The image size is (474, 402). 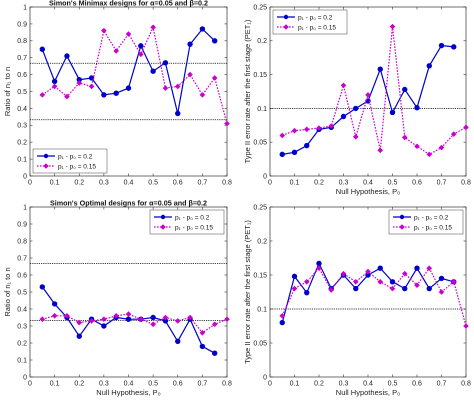 I want to click on y-tick-label: 0.4, so click(x=22, y=109).